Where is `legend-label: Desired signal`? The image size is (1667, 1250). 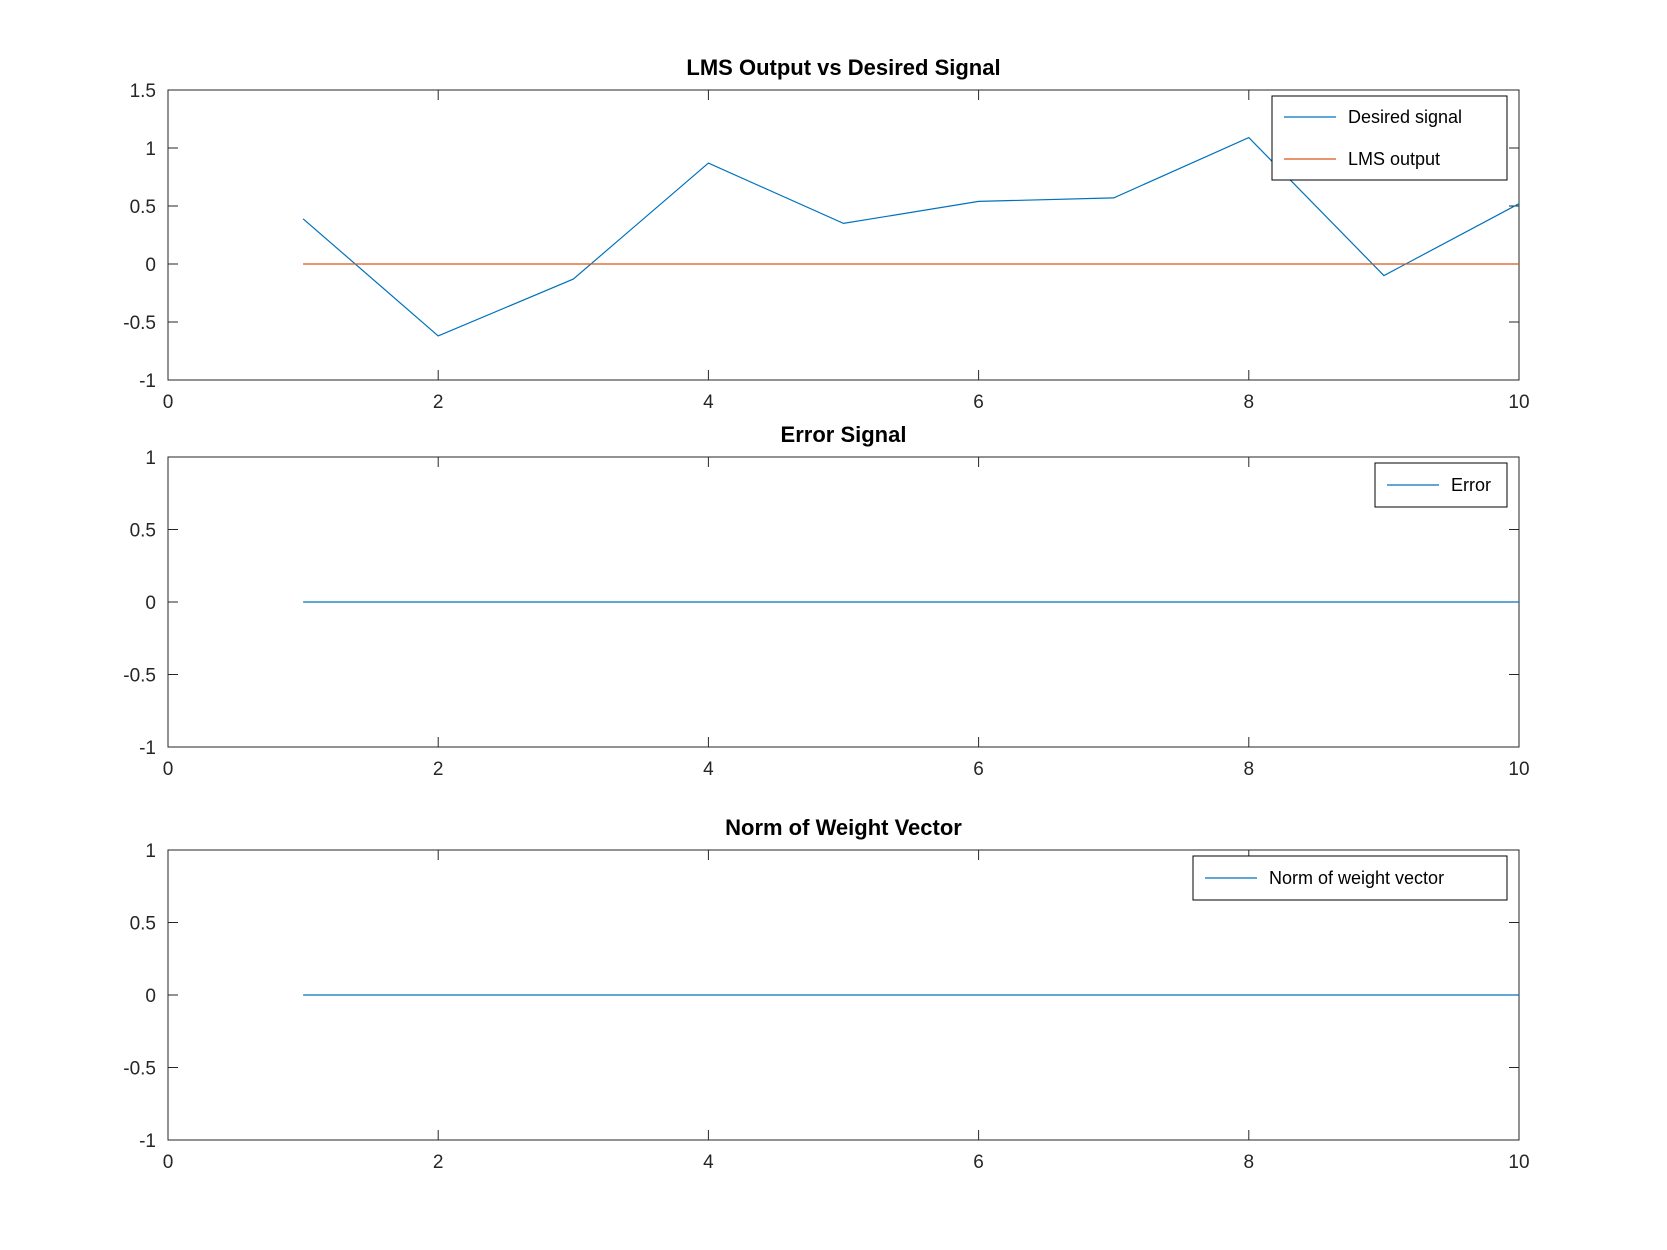 legend-label: Desired signal is located at coordinates (1405, 117).